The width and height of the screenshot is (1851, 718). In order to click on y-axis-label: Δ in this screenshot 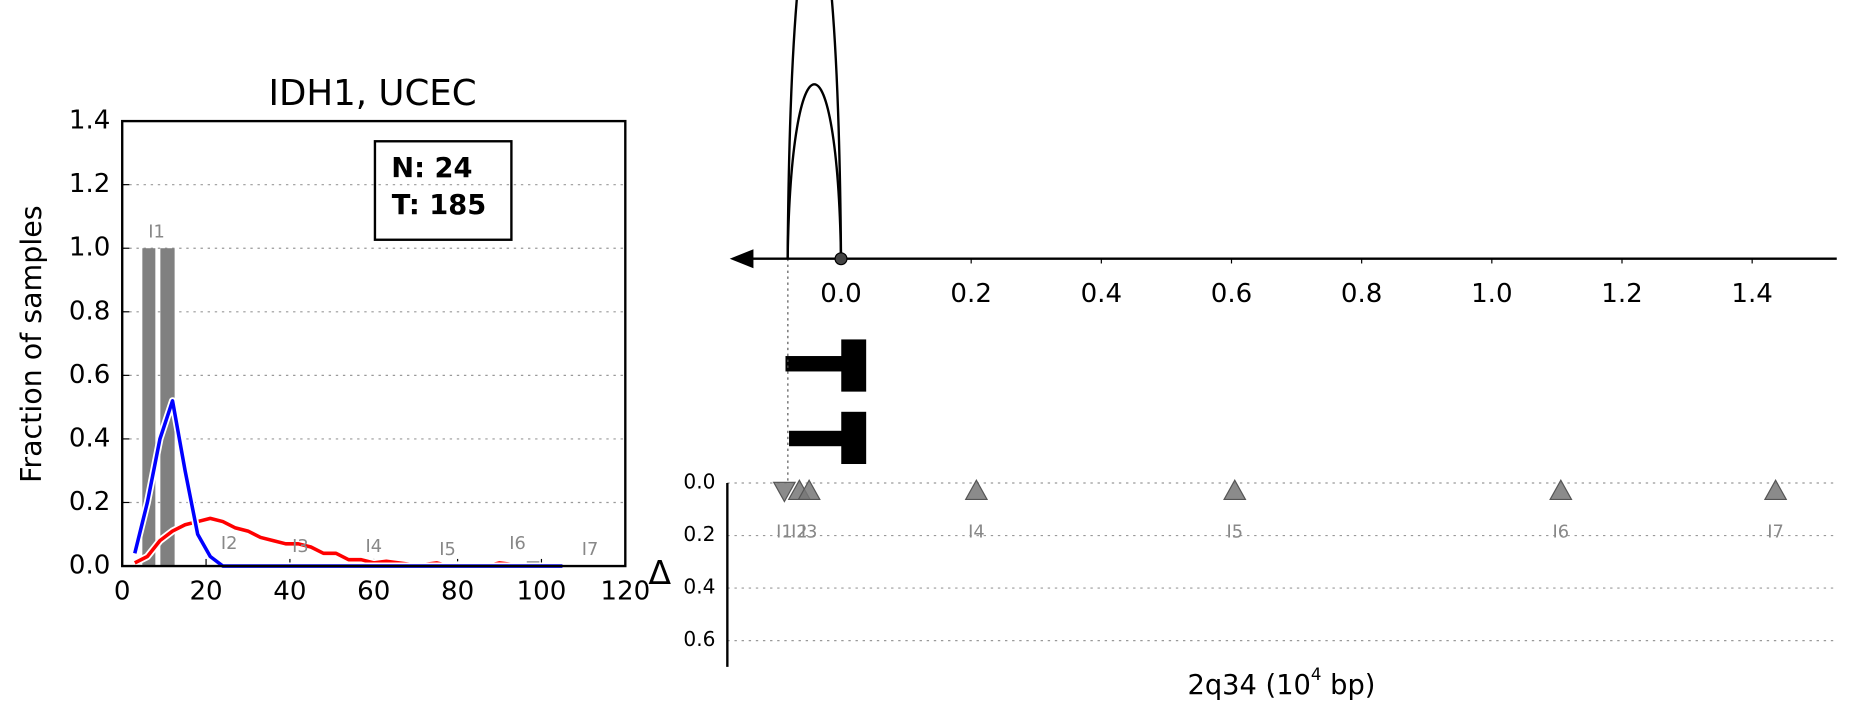, I will do `click(659, 572)`.